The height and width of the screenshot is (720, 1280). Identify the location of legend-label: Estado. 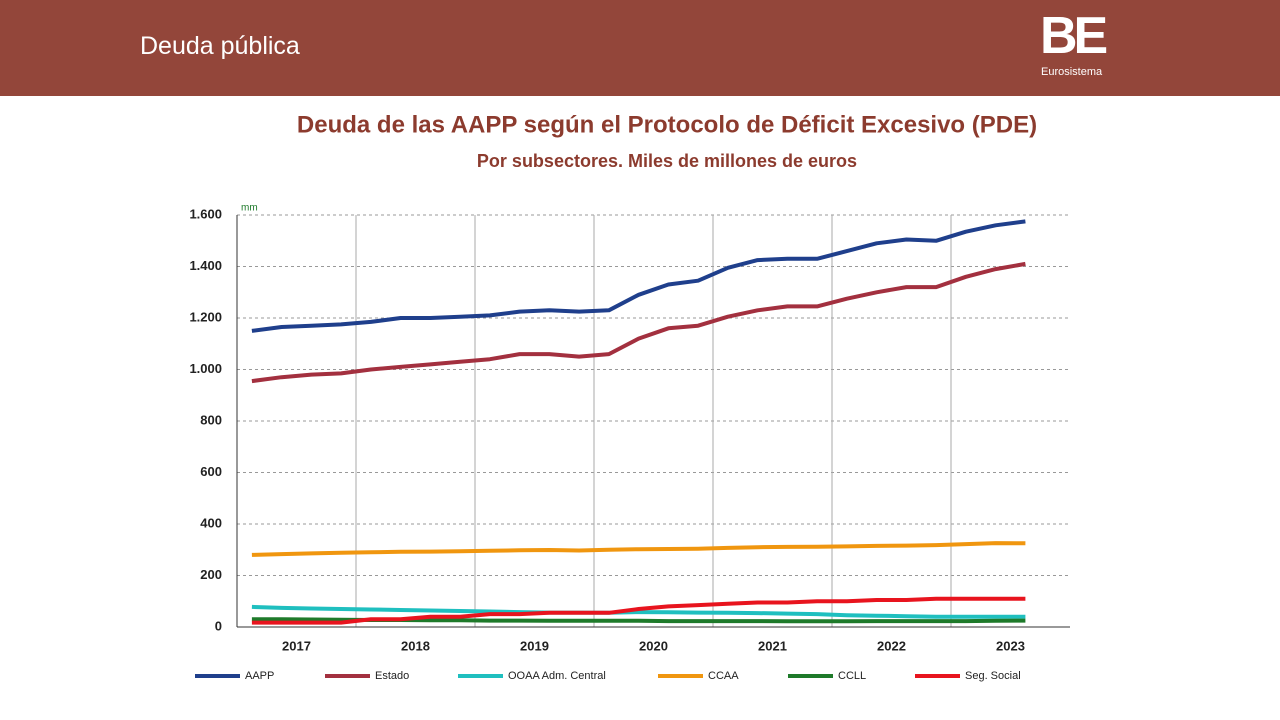
(392, 676).